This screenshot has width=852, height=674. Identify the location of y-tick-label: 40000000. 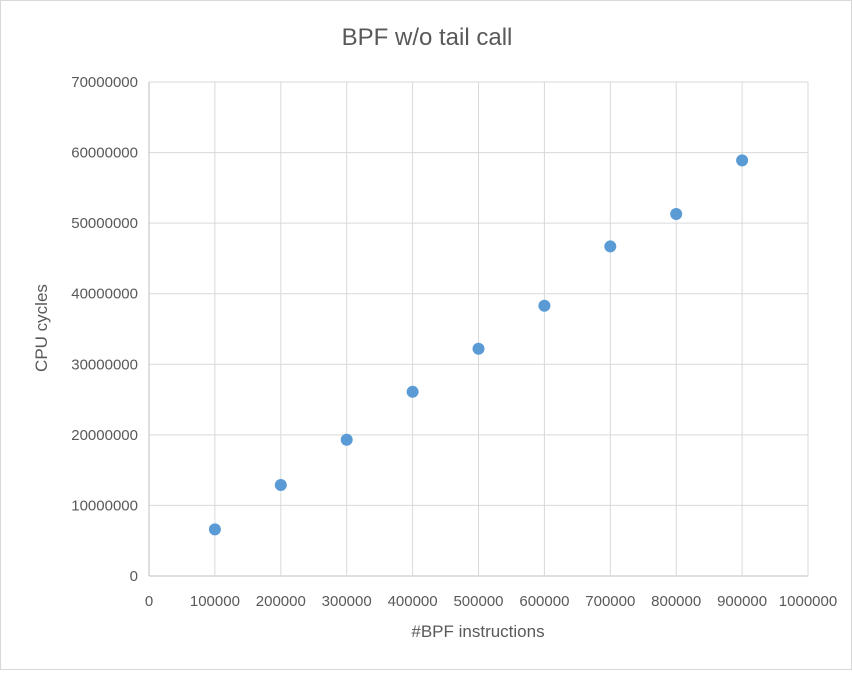
(104, 294).